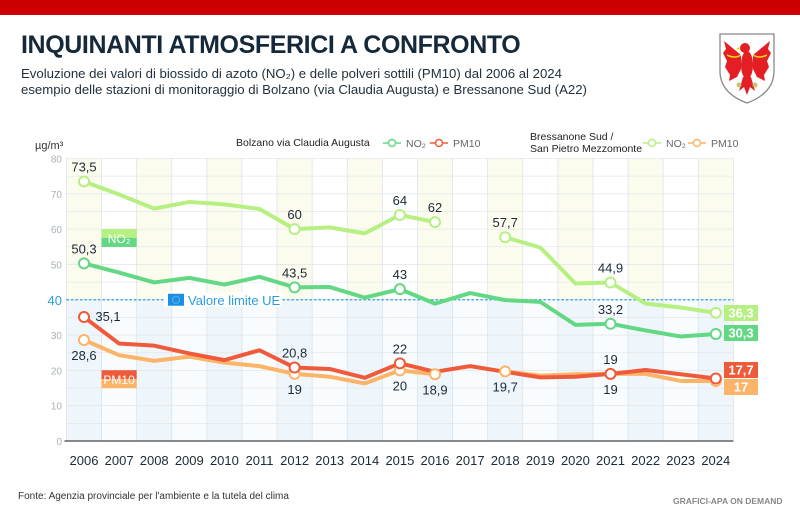 Image resolution: width=800 pixels, height=515 pixels. Describe the element at coordinates (59, 442) in the screenshot. I see `y-tick-label: 0` at that location.